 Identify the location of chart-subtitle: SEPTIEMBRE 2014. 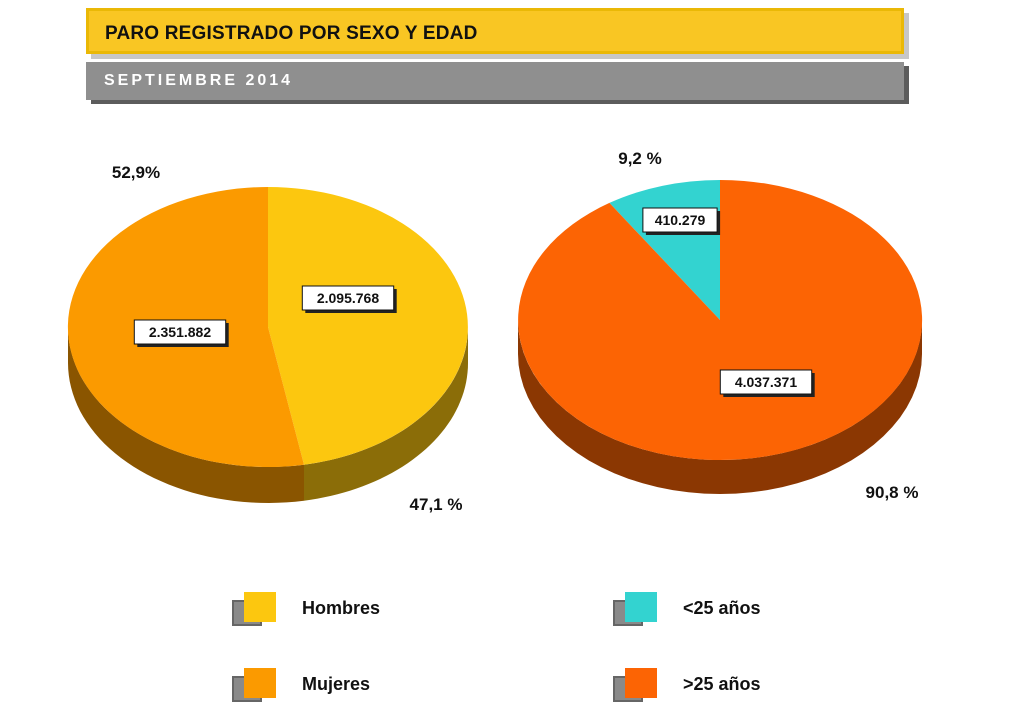
(199, 80).